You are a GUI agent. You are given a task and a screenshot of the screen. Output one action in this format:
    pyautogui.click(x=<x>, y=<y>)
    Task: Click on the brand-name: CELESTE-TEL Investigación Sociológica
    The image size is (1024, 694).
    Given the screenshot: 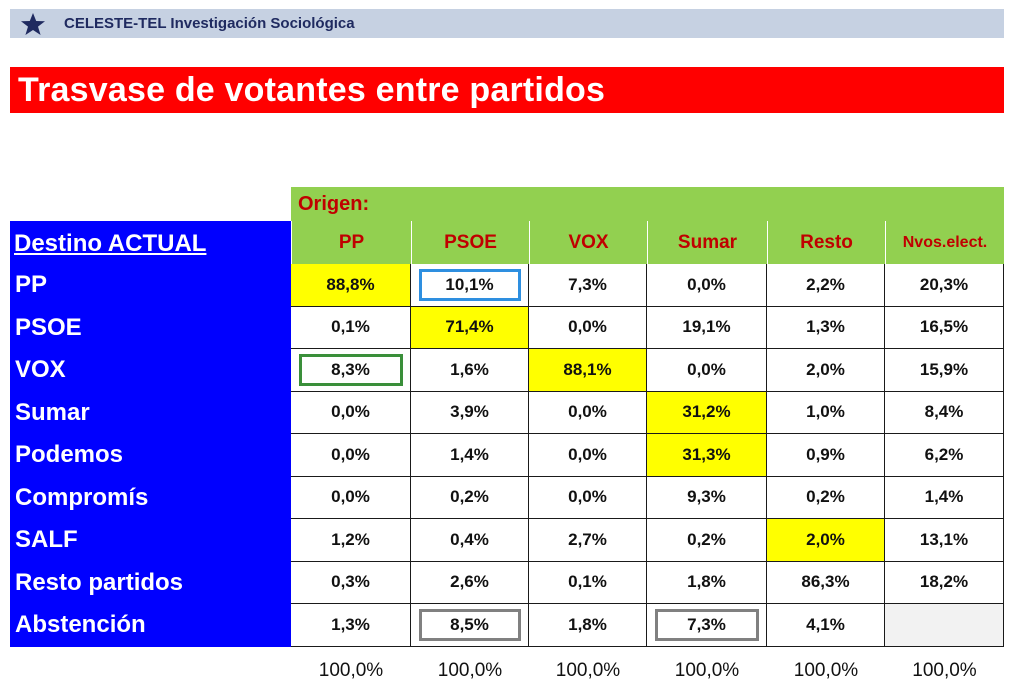 What is the action you would take?
    pyautogui.click(x=209, y=23)
    